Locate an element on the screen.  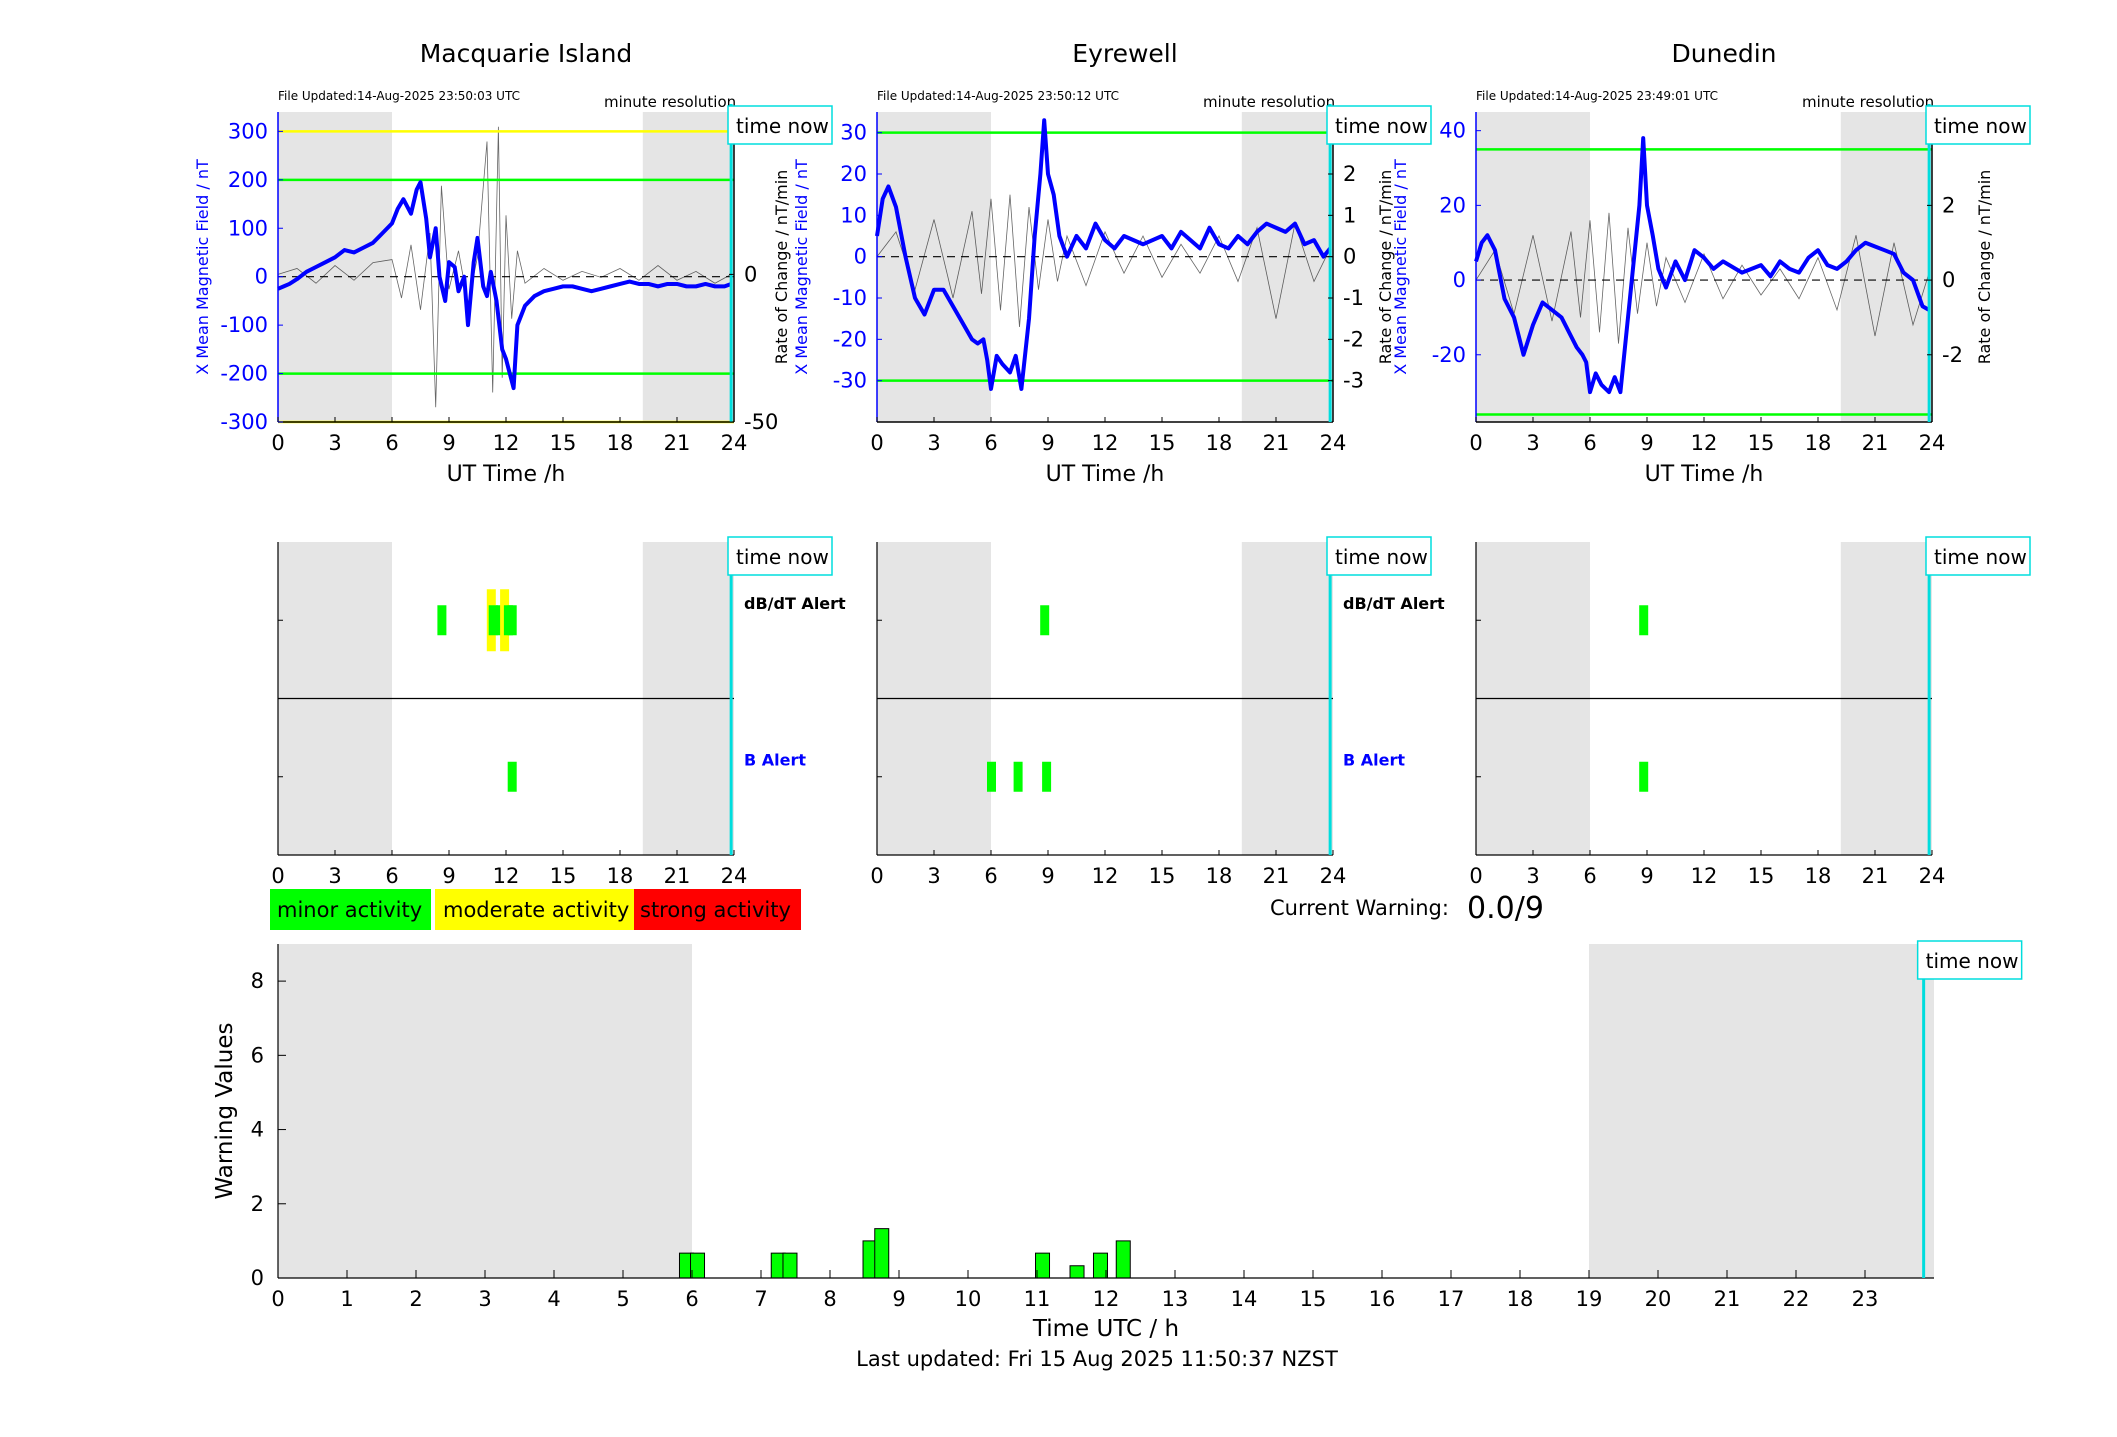
eyrewell-ytick-right-label: -3 is located at coordinates (1353, 381).